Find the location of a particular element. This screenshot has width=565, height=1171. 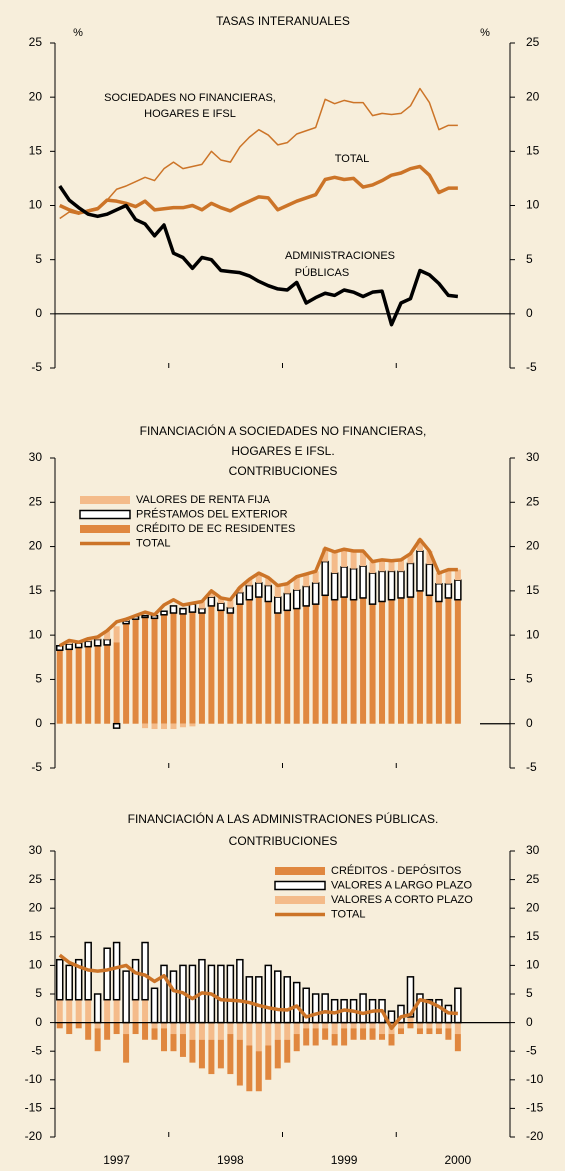

series-label: TOTAL is located at coordinates (352, 159).